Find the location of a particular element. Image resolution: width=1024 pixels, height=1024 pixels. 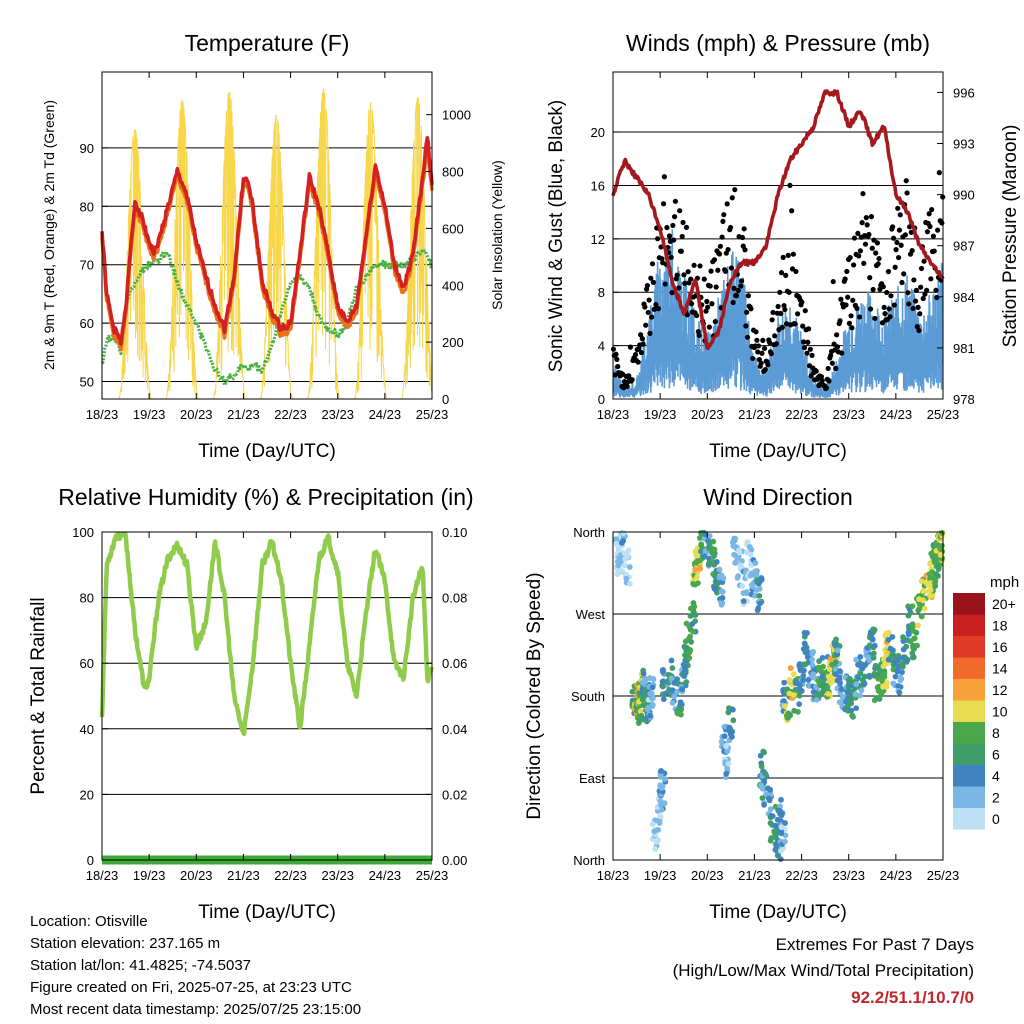

wind-direction-title: Wind Direction is located at coordinates (778, 497).